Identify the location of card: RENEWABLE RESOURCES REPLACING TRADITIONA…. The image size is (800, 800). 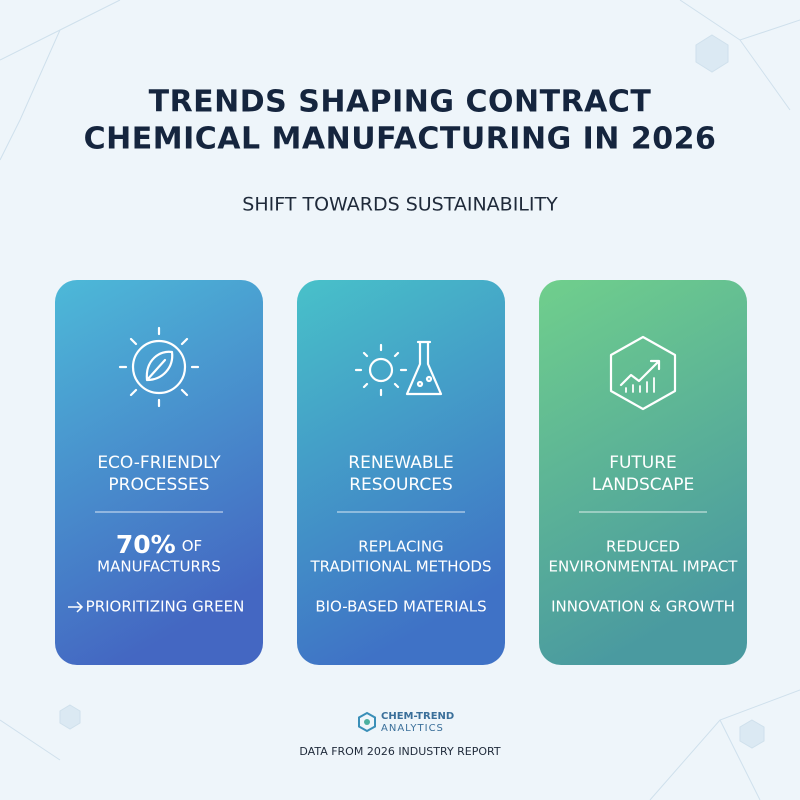
(401, 472).